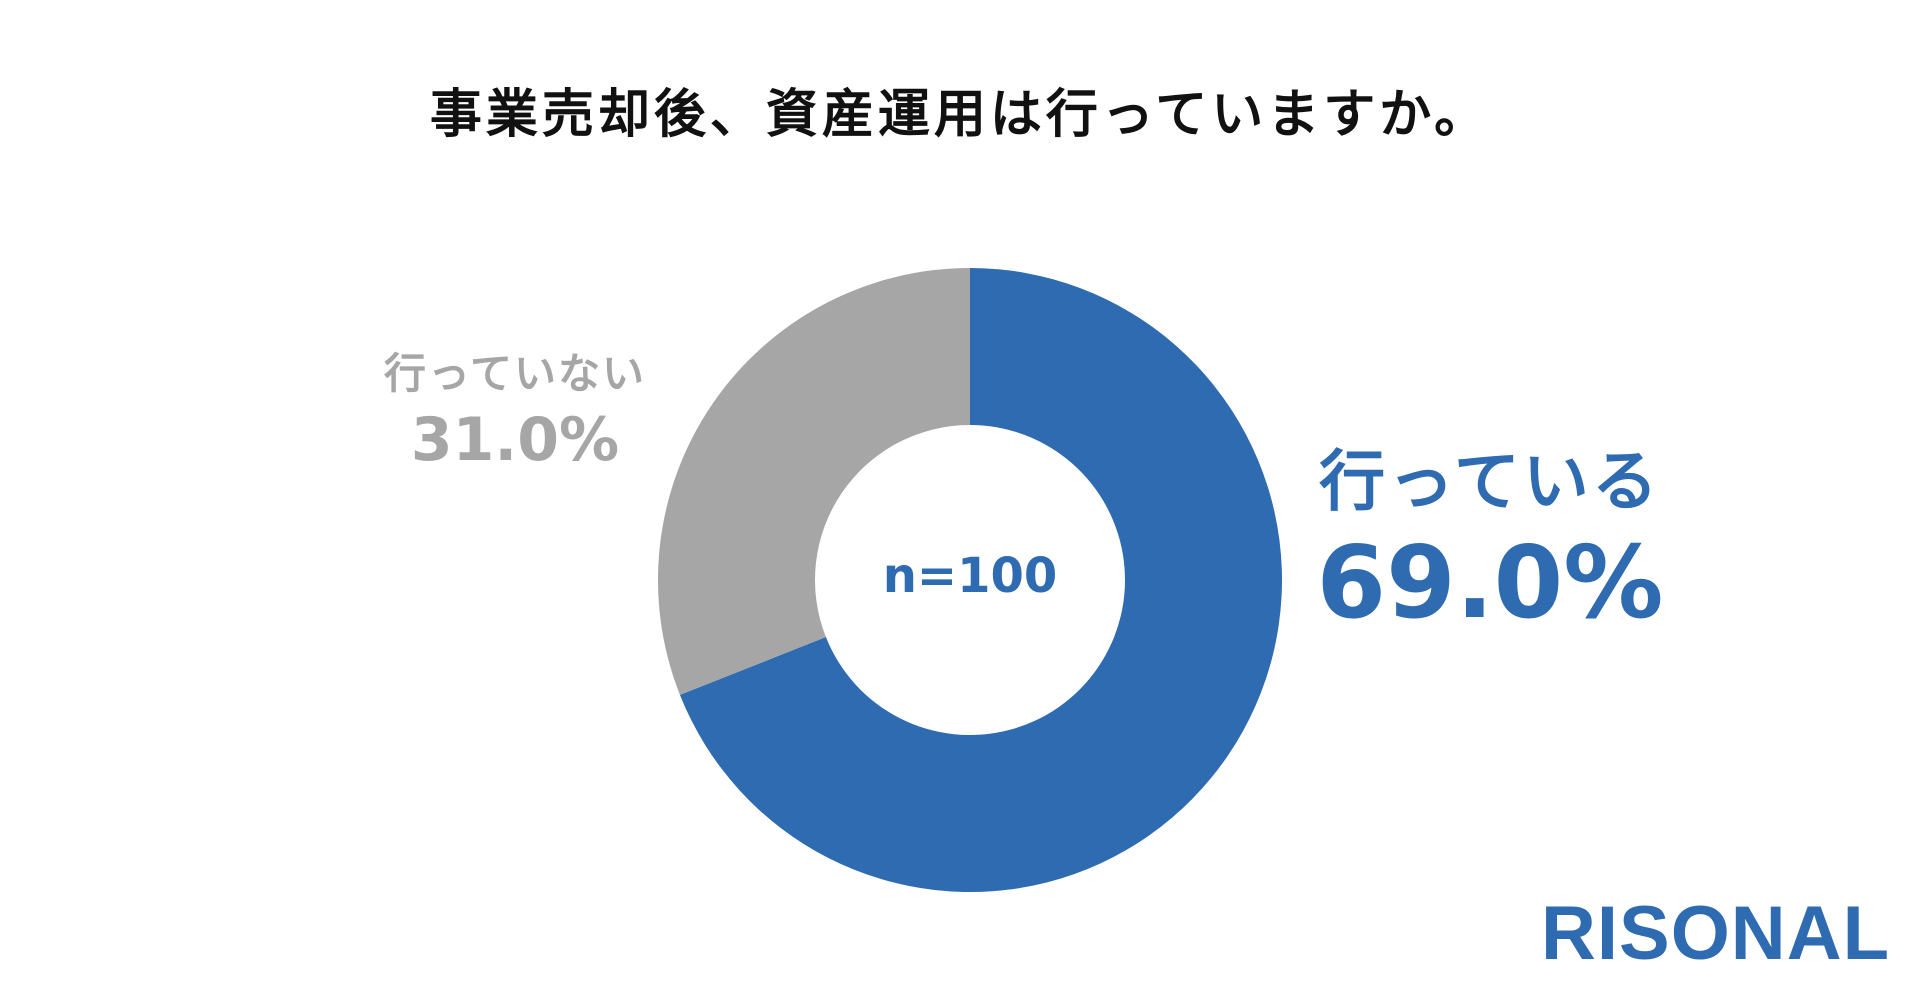 The width and height of the screenshot is (1920, 1005). What do you see at coordinates (970, 576) in the screenshot?
I see `sample-size-label: n=100` at bounding box center [970, 576].